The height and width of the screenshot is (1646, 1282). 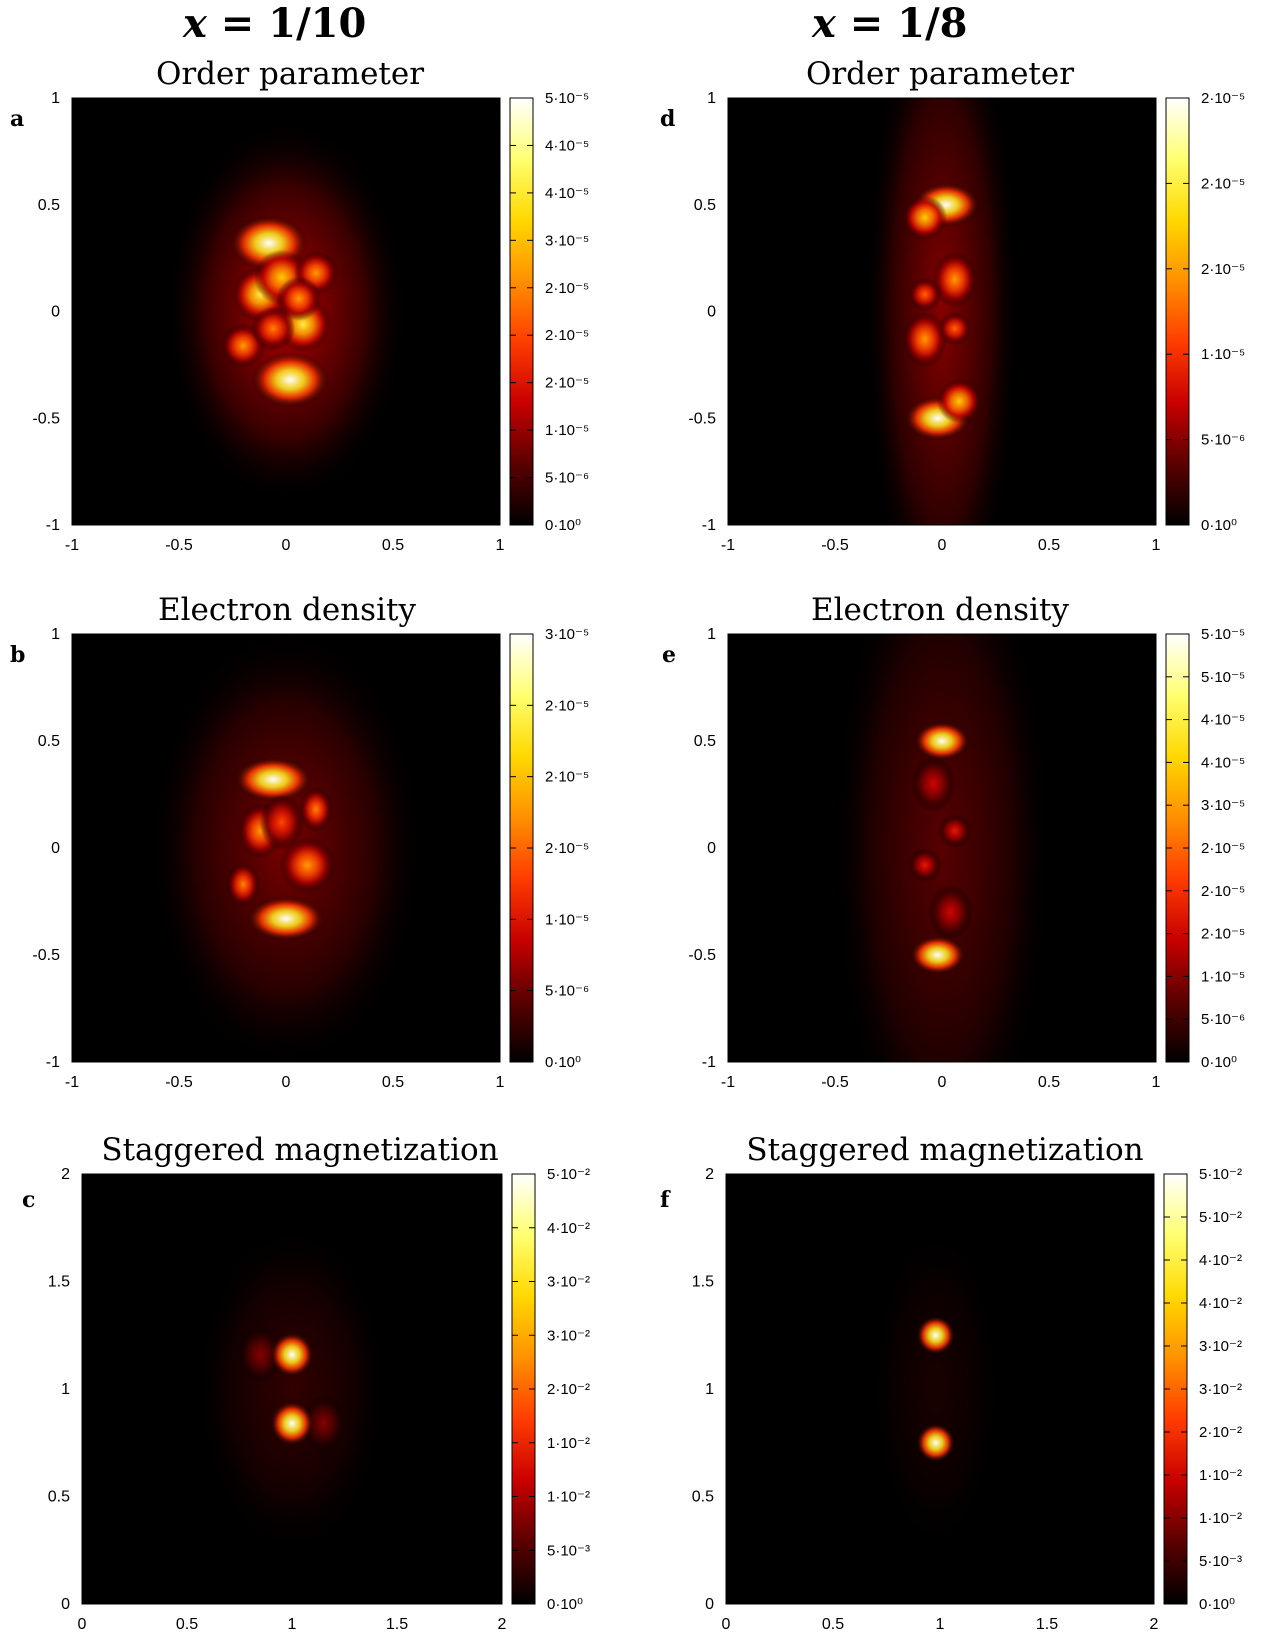 What do you see at coordinates (1223, 720) in the screenshot?
I see `colorbar-tick-label: 4·10⁻⁵` at bounding box center [1223, 720].